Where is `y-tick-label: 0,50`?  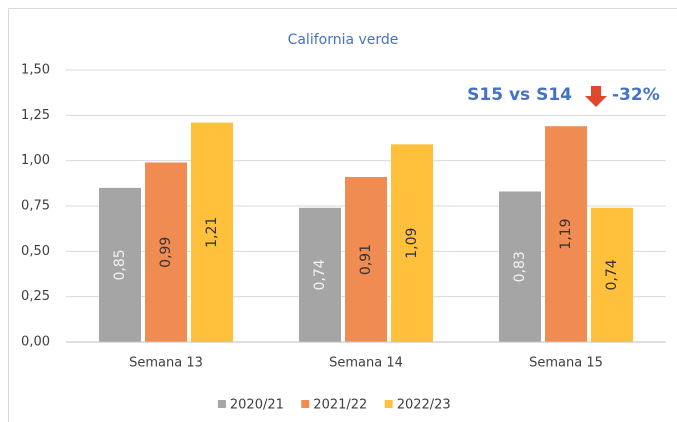 y-tick-label: 0,50 is located at coordinates (35, 251).